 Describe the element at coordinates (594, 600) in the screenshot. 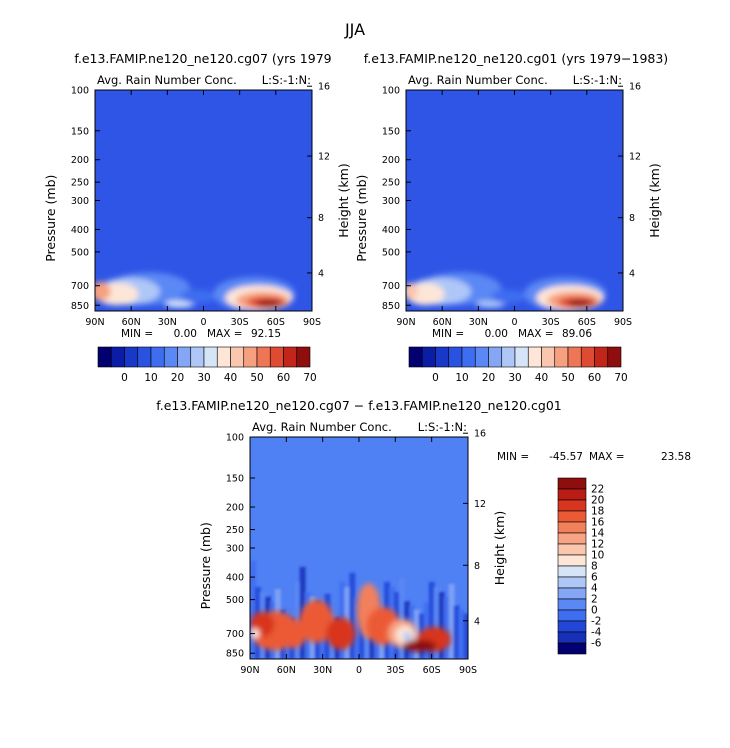

I see `colorbar-label: 2` at that location.